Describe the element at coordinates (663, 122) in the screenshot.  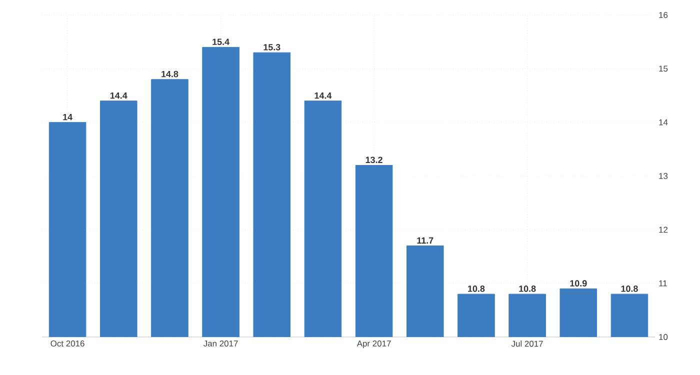
I see `y-tick-label: 14` at that location.